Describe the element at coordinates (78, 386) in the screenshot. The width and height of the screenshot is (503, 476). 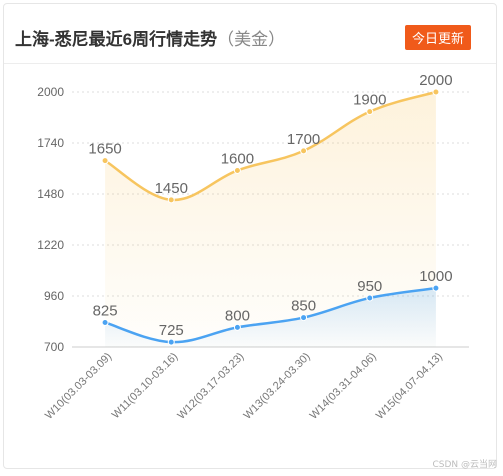
I see `x-tick-label: W10(03.03-03.09)` at that location.